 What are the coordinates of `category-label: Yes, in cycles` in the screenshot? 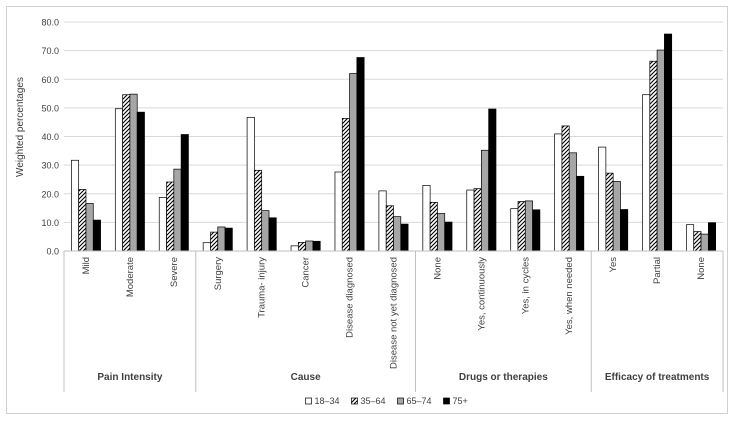 It's located at (525, 285).